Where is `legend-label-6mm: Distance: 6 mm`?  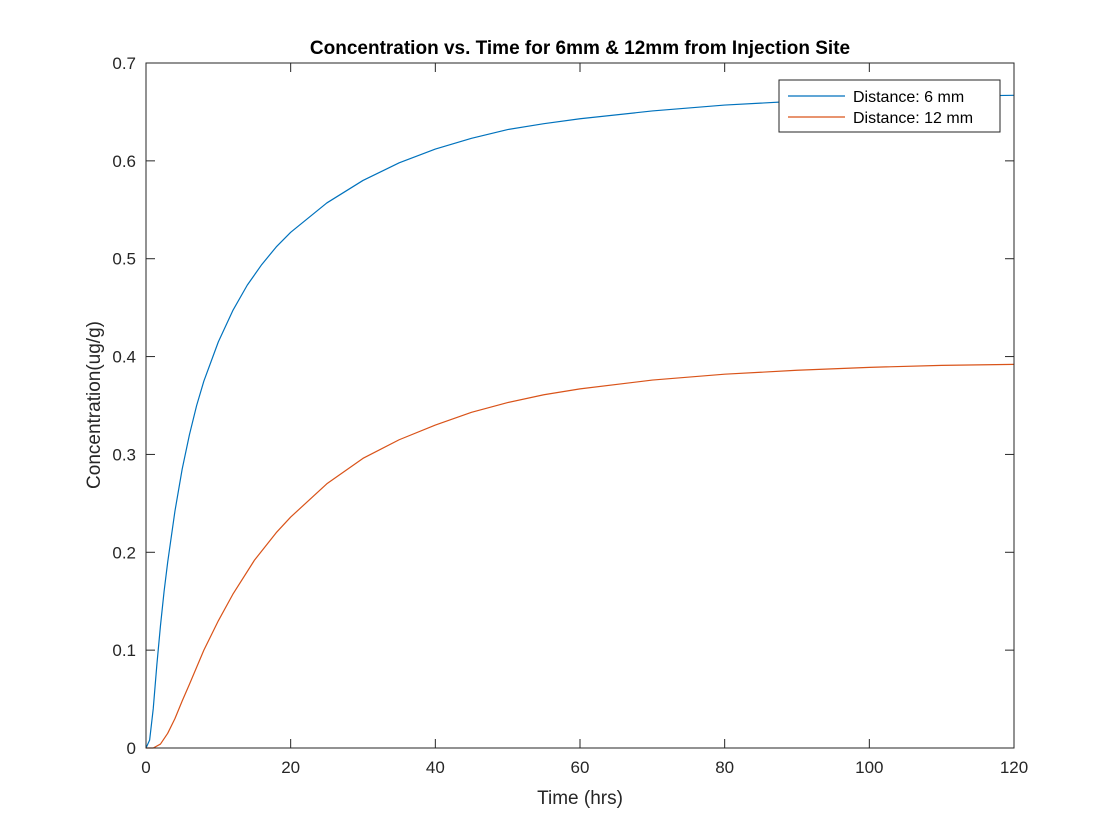
legend-label-6mm: Distance: 6 mm is located at coordinates (908, 97).